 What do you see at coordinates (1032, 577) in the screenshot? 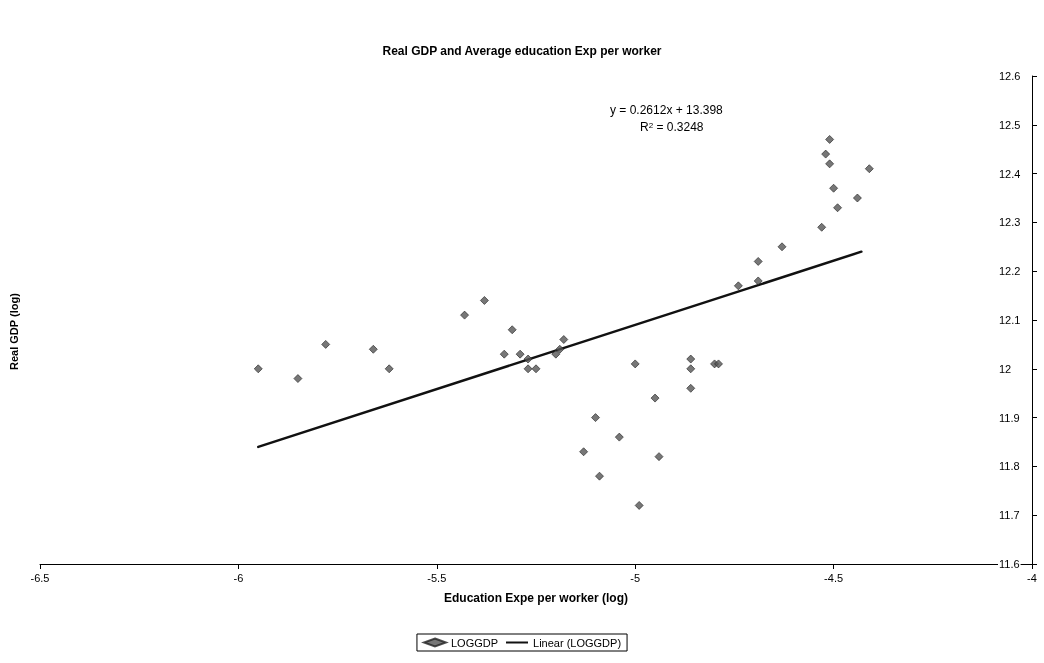
I see `x-tick-label: -4` at bounding box center [1032, 577].